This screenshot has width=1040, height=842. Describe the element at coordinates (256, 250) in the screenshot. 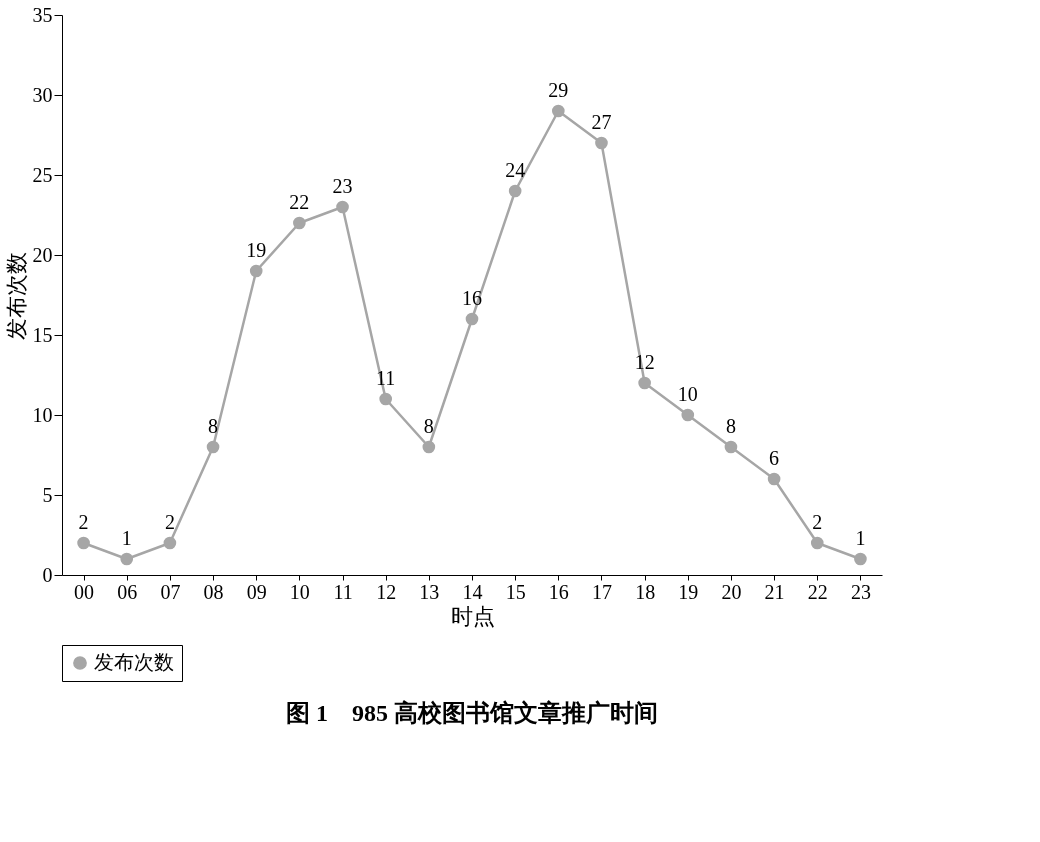

I see `data-label: 19` at that location.